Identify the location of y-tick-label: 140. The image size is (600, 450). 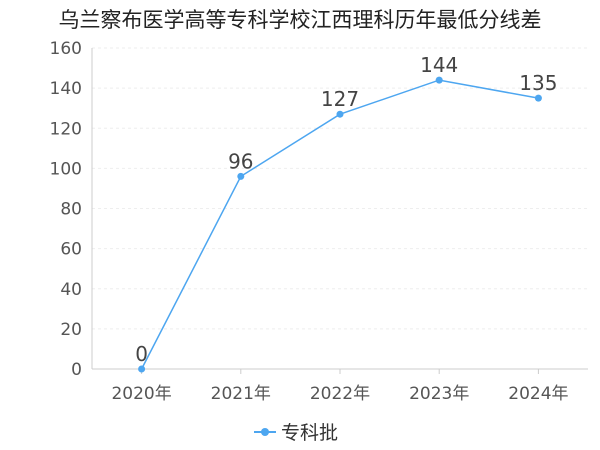
(66, 89).